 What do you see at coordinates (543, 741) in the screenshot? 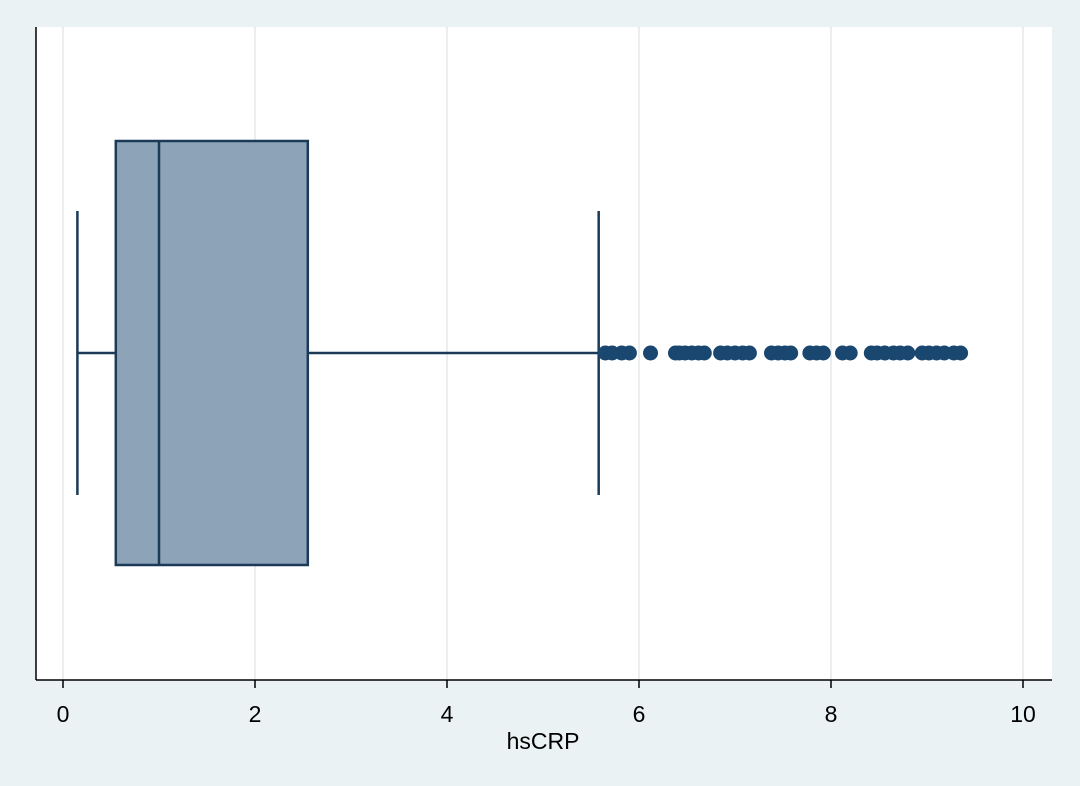
I see `x-axis-title: hsCRP` at bounding box center [543, 741].